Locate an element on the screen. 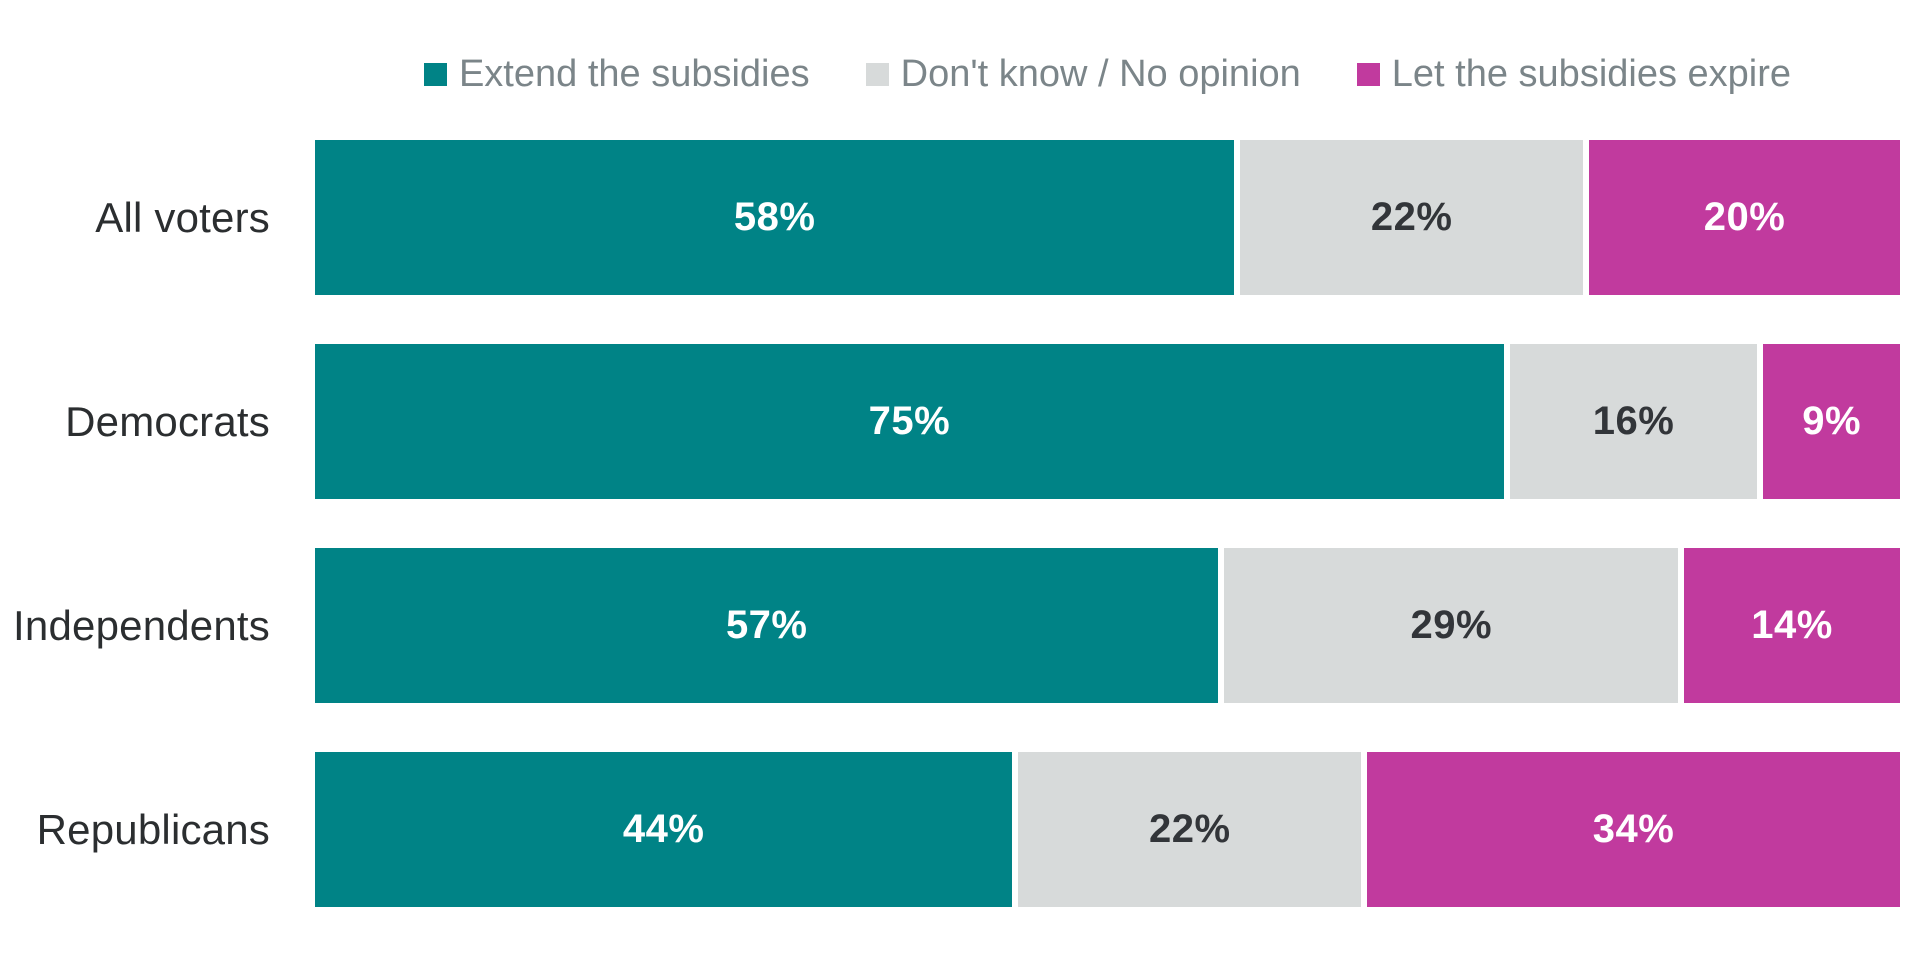  legend-item: Let the subsidies expire is located at coordinates (1574, 74).